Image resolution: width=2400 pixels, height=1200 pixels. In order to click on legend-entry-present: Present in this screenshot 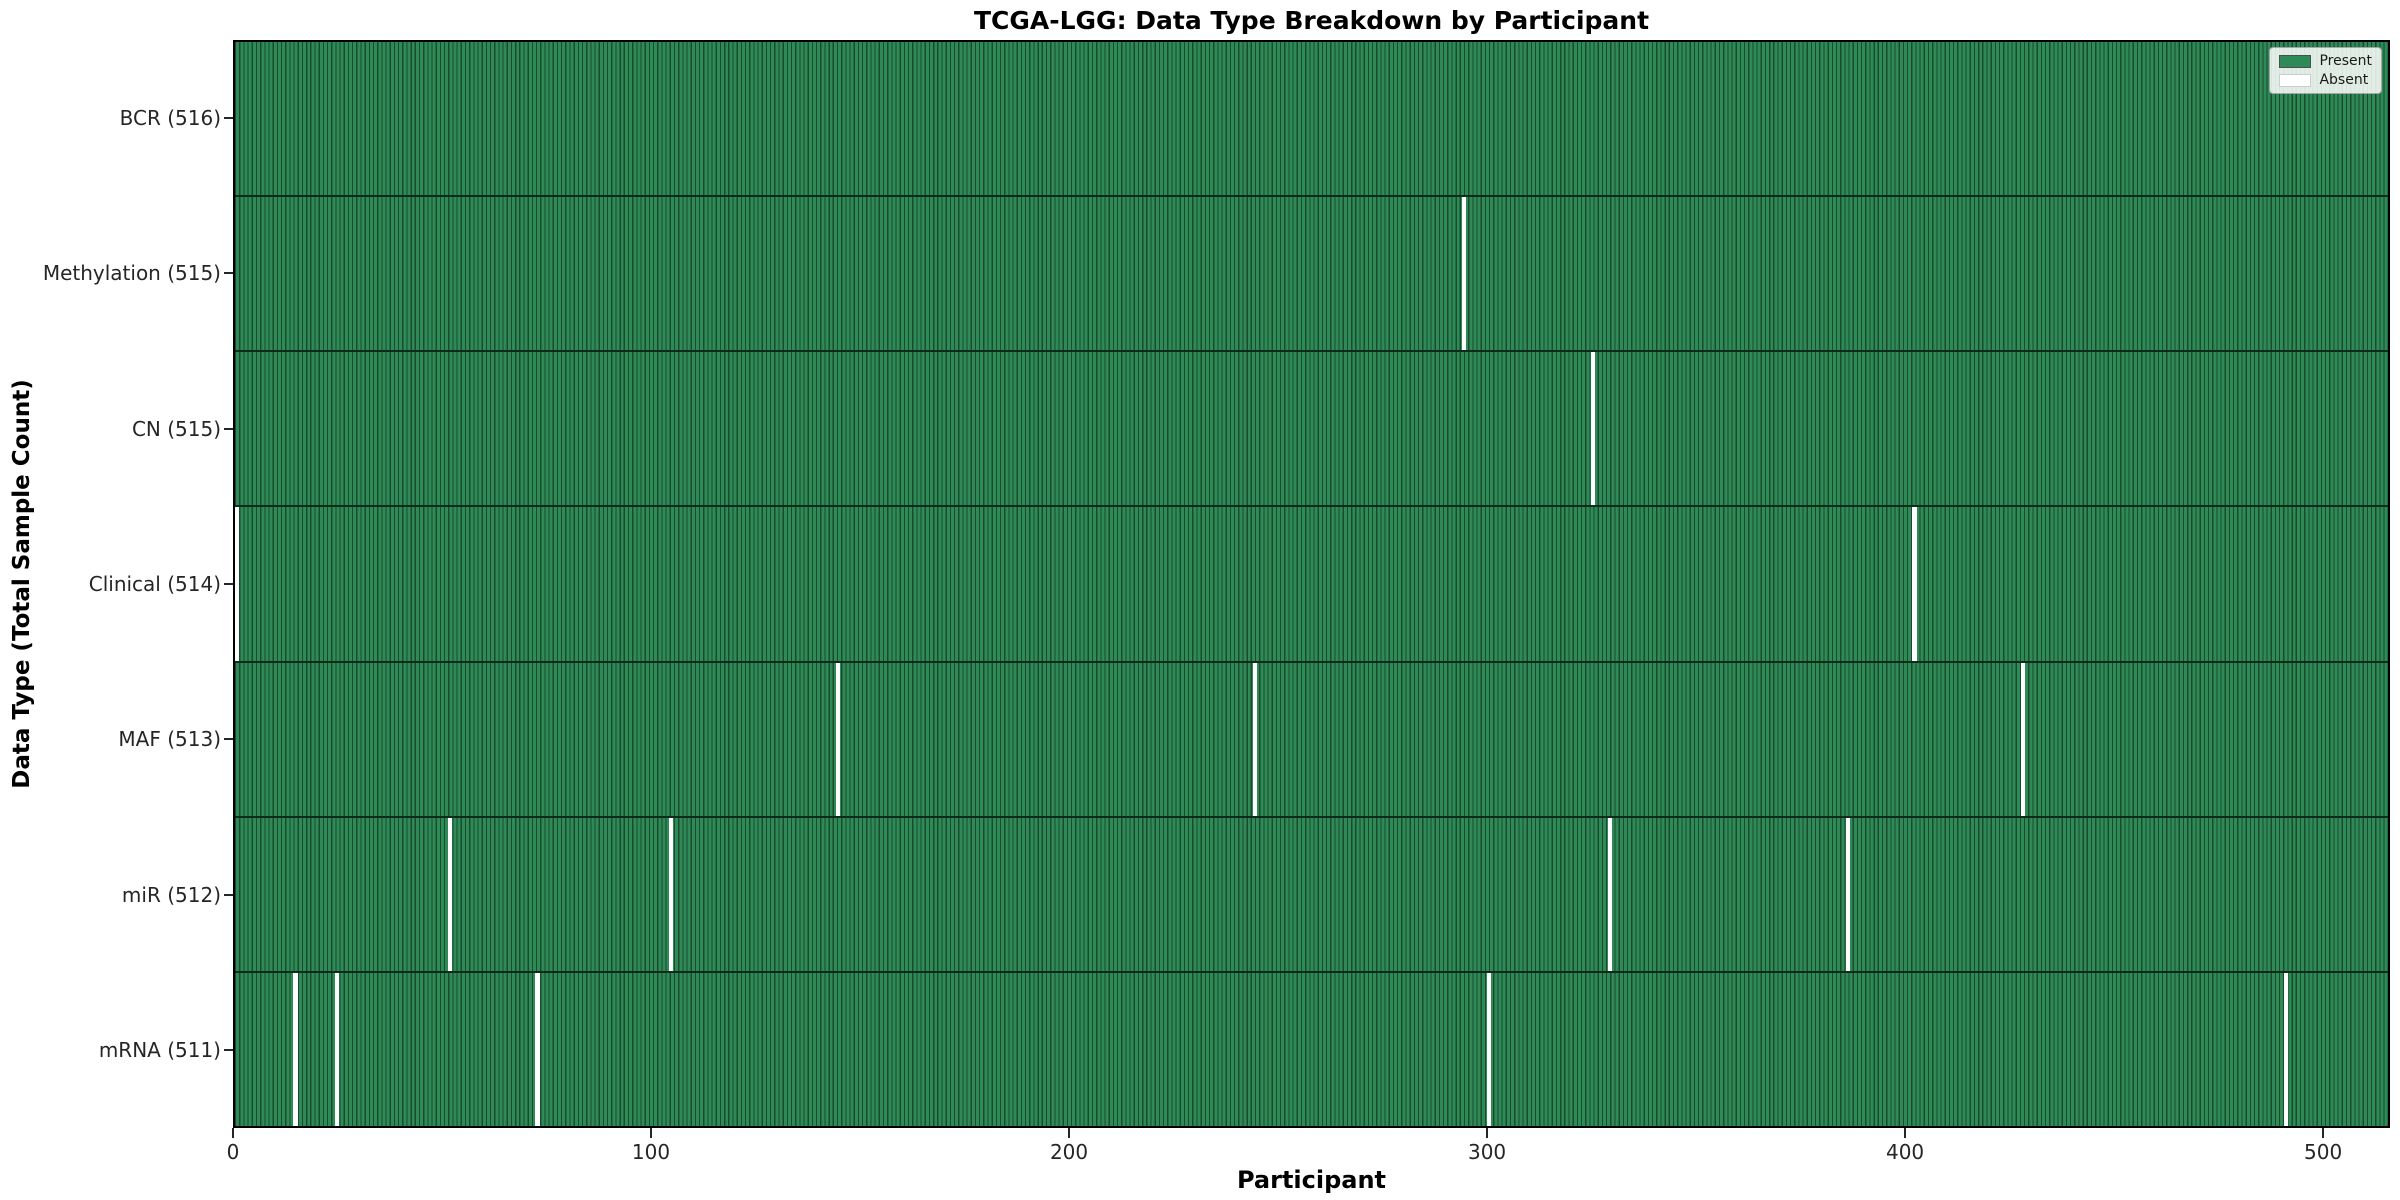, I will do `click(2325, 61)`.